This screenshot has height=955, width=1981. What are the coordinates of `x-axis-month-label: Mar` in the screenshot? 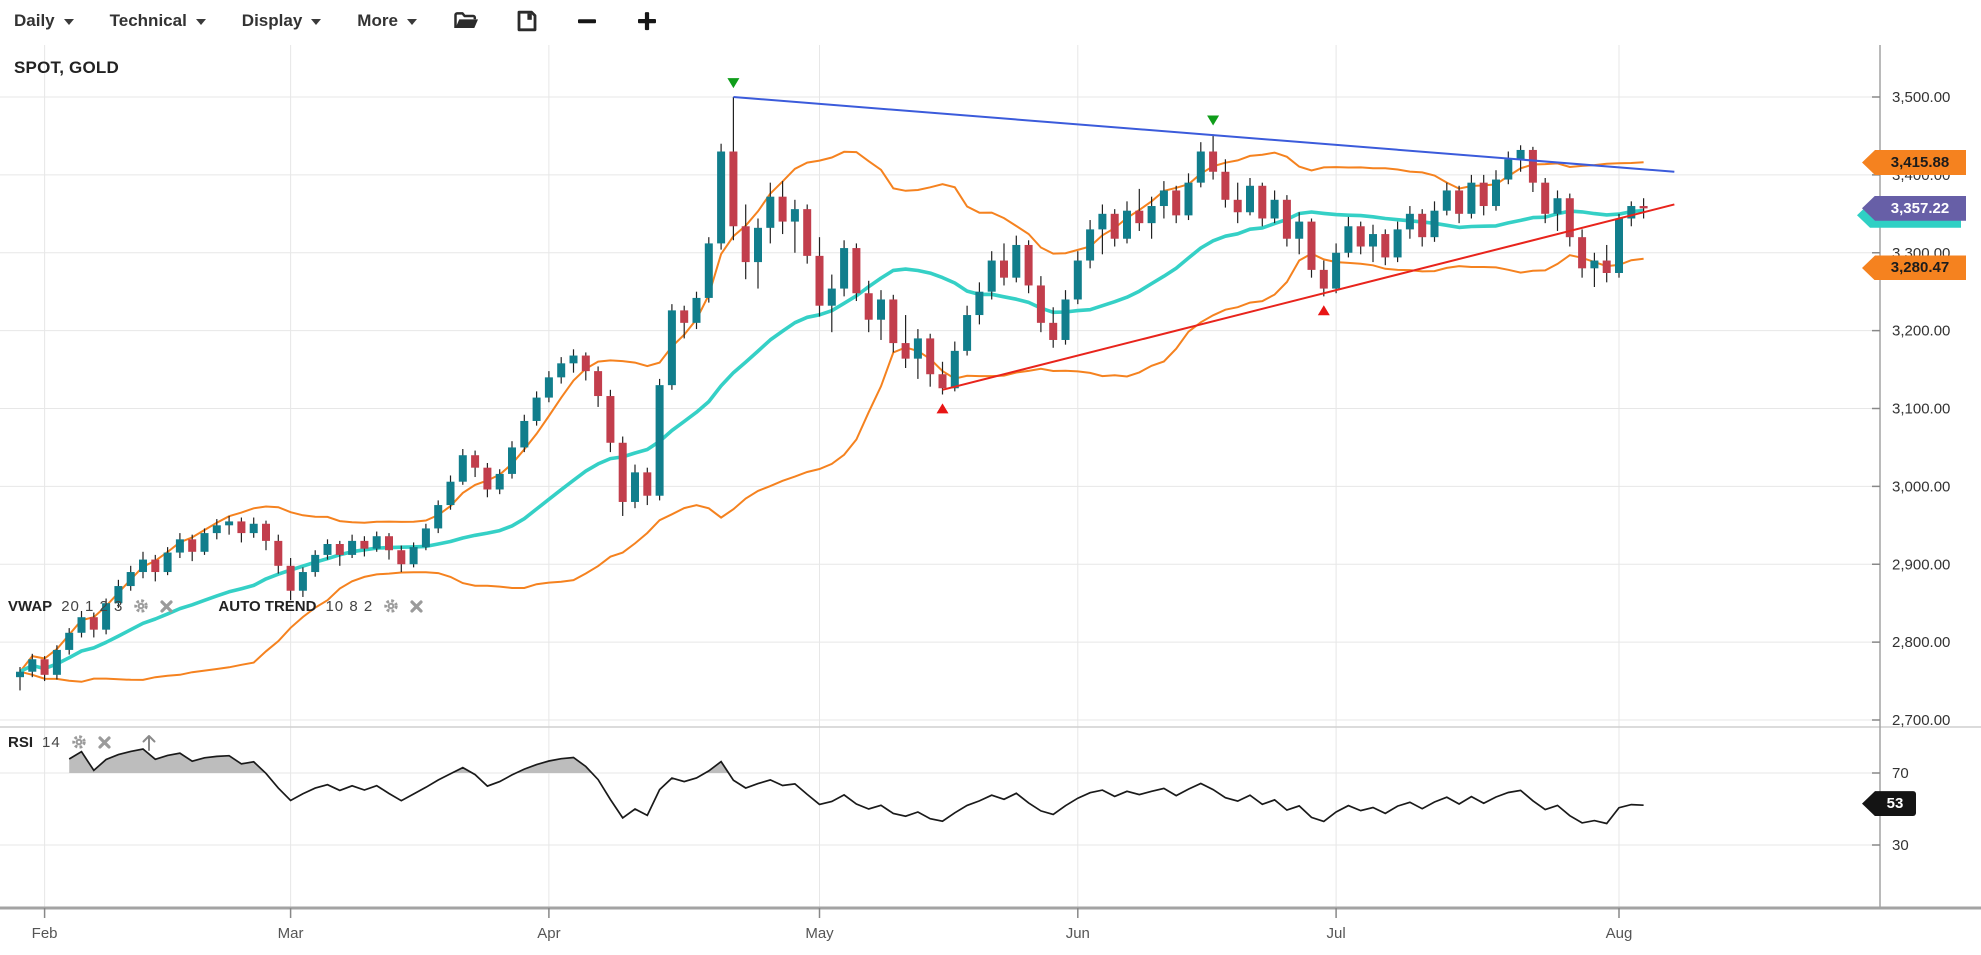 It's located at (291, 933).